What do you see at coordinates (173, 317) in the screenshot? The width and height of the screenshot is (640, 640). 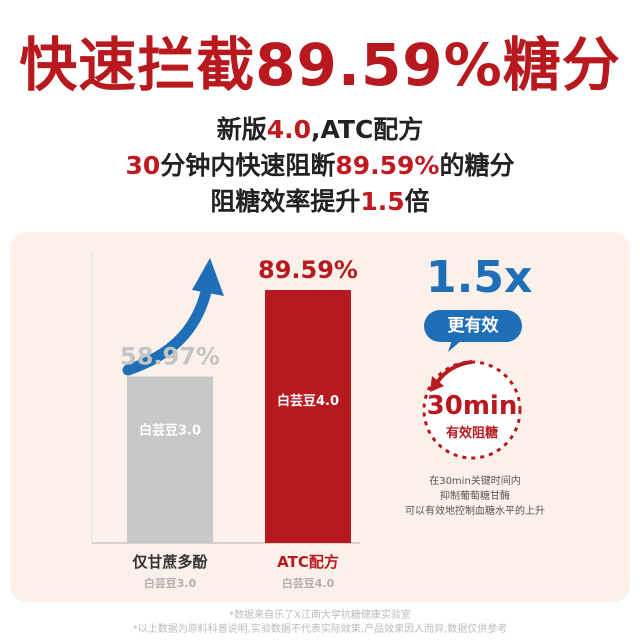 I see `trend-arrow-icon` at bounding box center [173, 317].